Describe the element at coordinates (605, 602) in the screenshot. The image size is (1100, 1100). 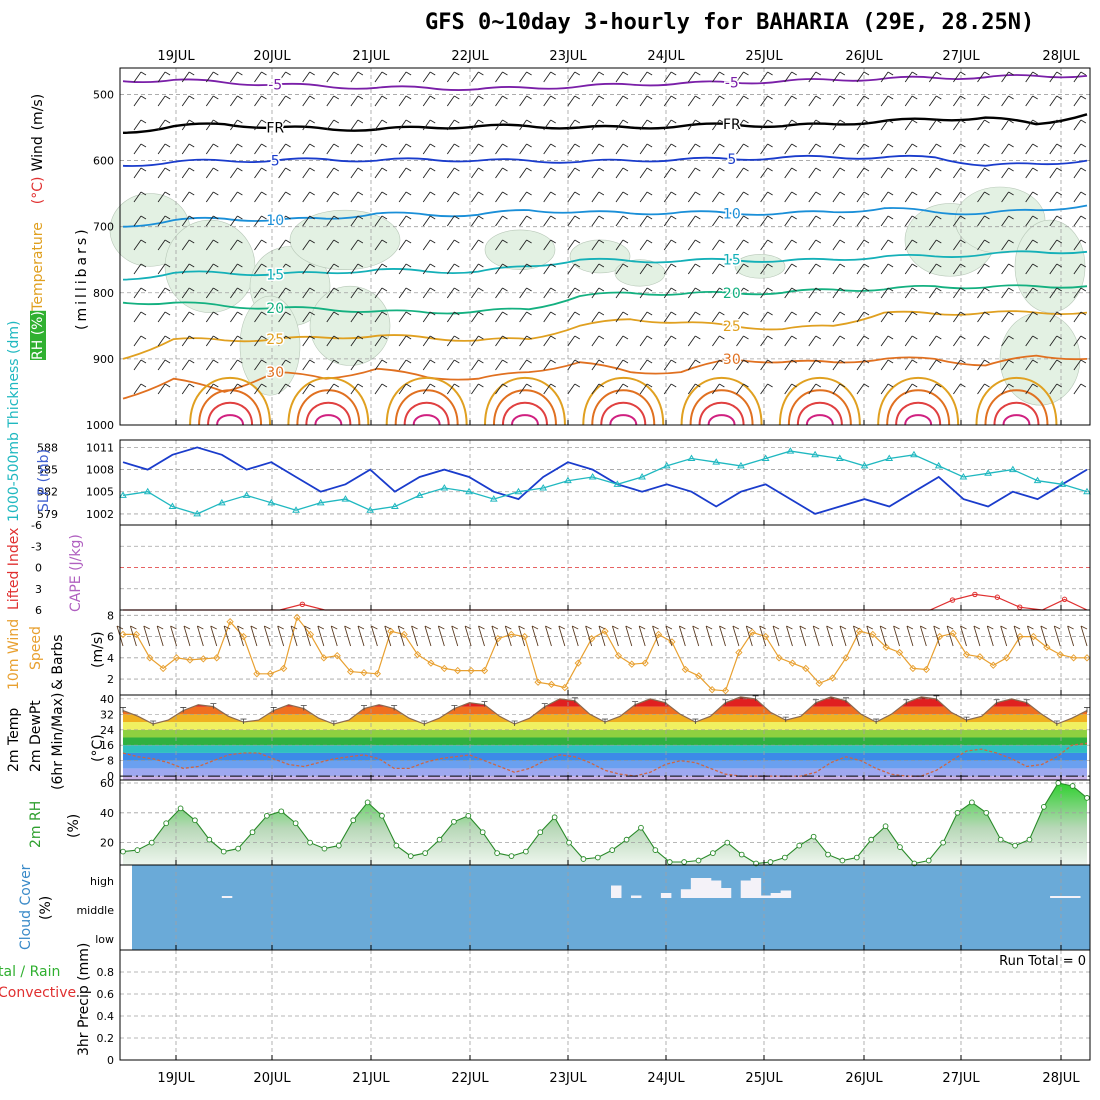
I see `lifted-index-line` at that location.